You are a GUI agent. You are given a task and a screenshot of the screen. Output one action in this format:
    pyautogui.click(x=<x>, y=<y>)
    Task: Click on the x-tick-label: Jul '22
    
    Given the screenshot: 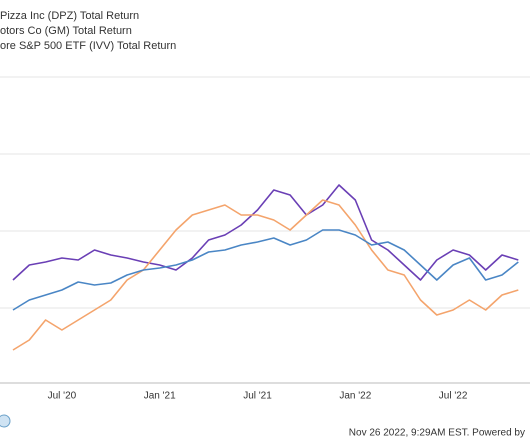 What is the action you would take?
    pyautogui.click(x=453, y=396)
    